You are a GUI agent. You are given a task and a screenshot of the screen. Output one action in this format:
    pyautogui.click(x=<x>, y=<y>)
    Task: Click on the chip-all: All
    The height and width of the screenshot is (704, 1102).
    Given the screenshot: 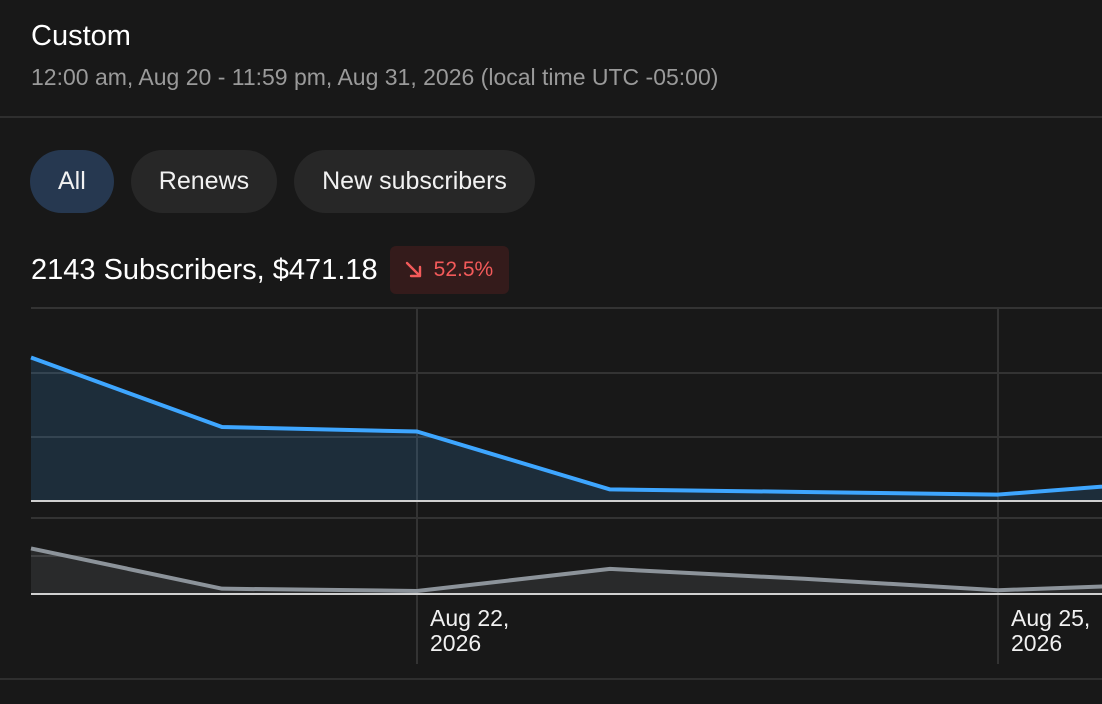 What is the action you would take?
    pyautogui.click(x=72, y=181)
    